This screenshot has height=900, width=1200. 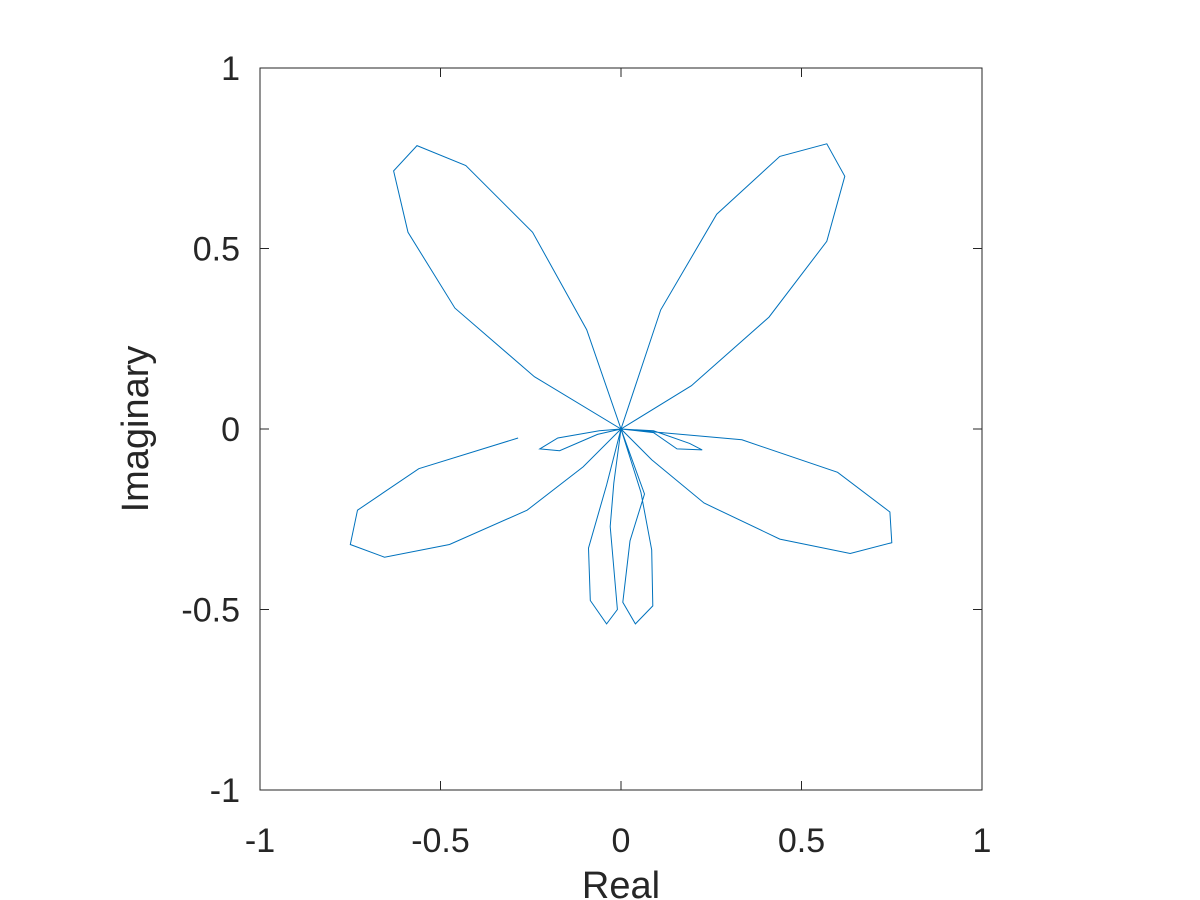 I want to click on y-axis-label: Imaginary, so click(x=136, y=429).